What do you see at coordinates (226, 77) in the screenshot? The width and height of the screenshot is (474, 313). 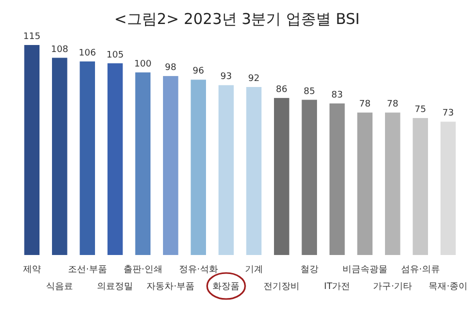 I see `data-label: 93` at bounding box center [226, 77].